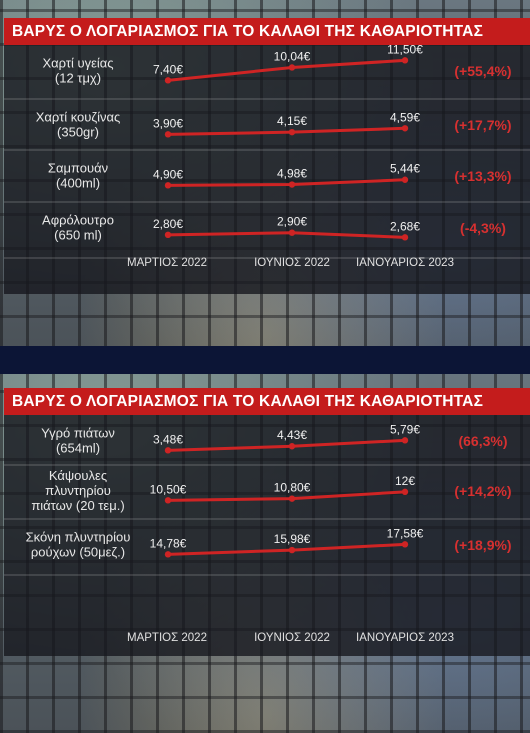 The width and height of the screenshot is (530, 733). What do you see at coordinates (78, 490) in the screenshot?
I see `row-label: πλυντηρίου` at bounding box center [78, 490].